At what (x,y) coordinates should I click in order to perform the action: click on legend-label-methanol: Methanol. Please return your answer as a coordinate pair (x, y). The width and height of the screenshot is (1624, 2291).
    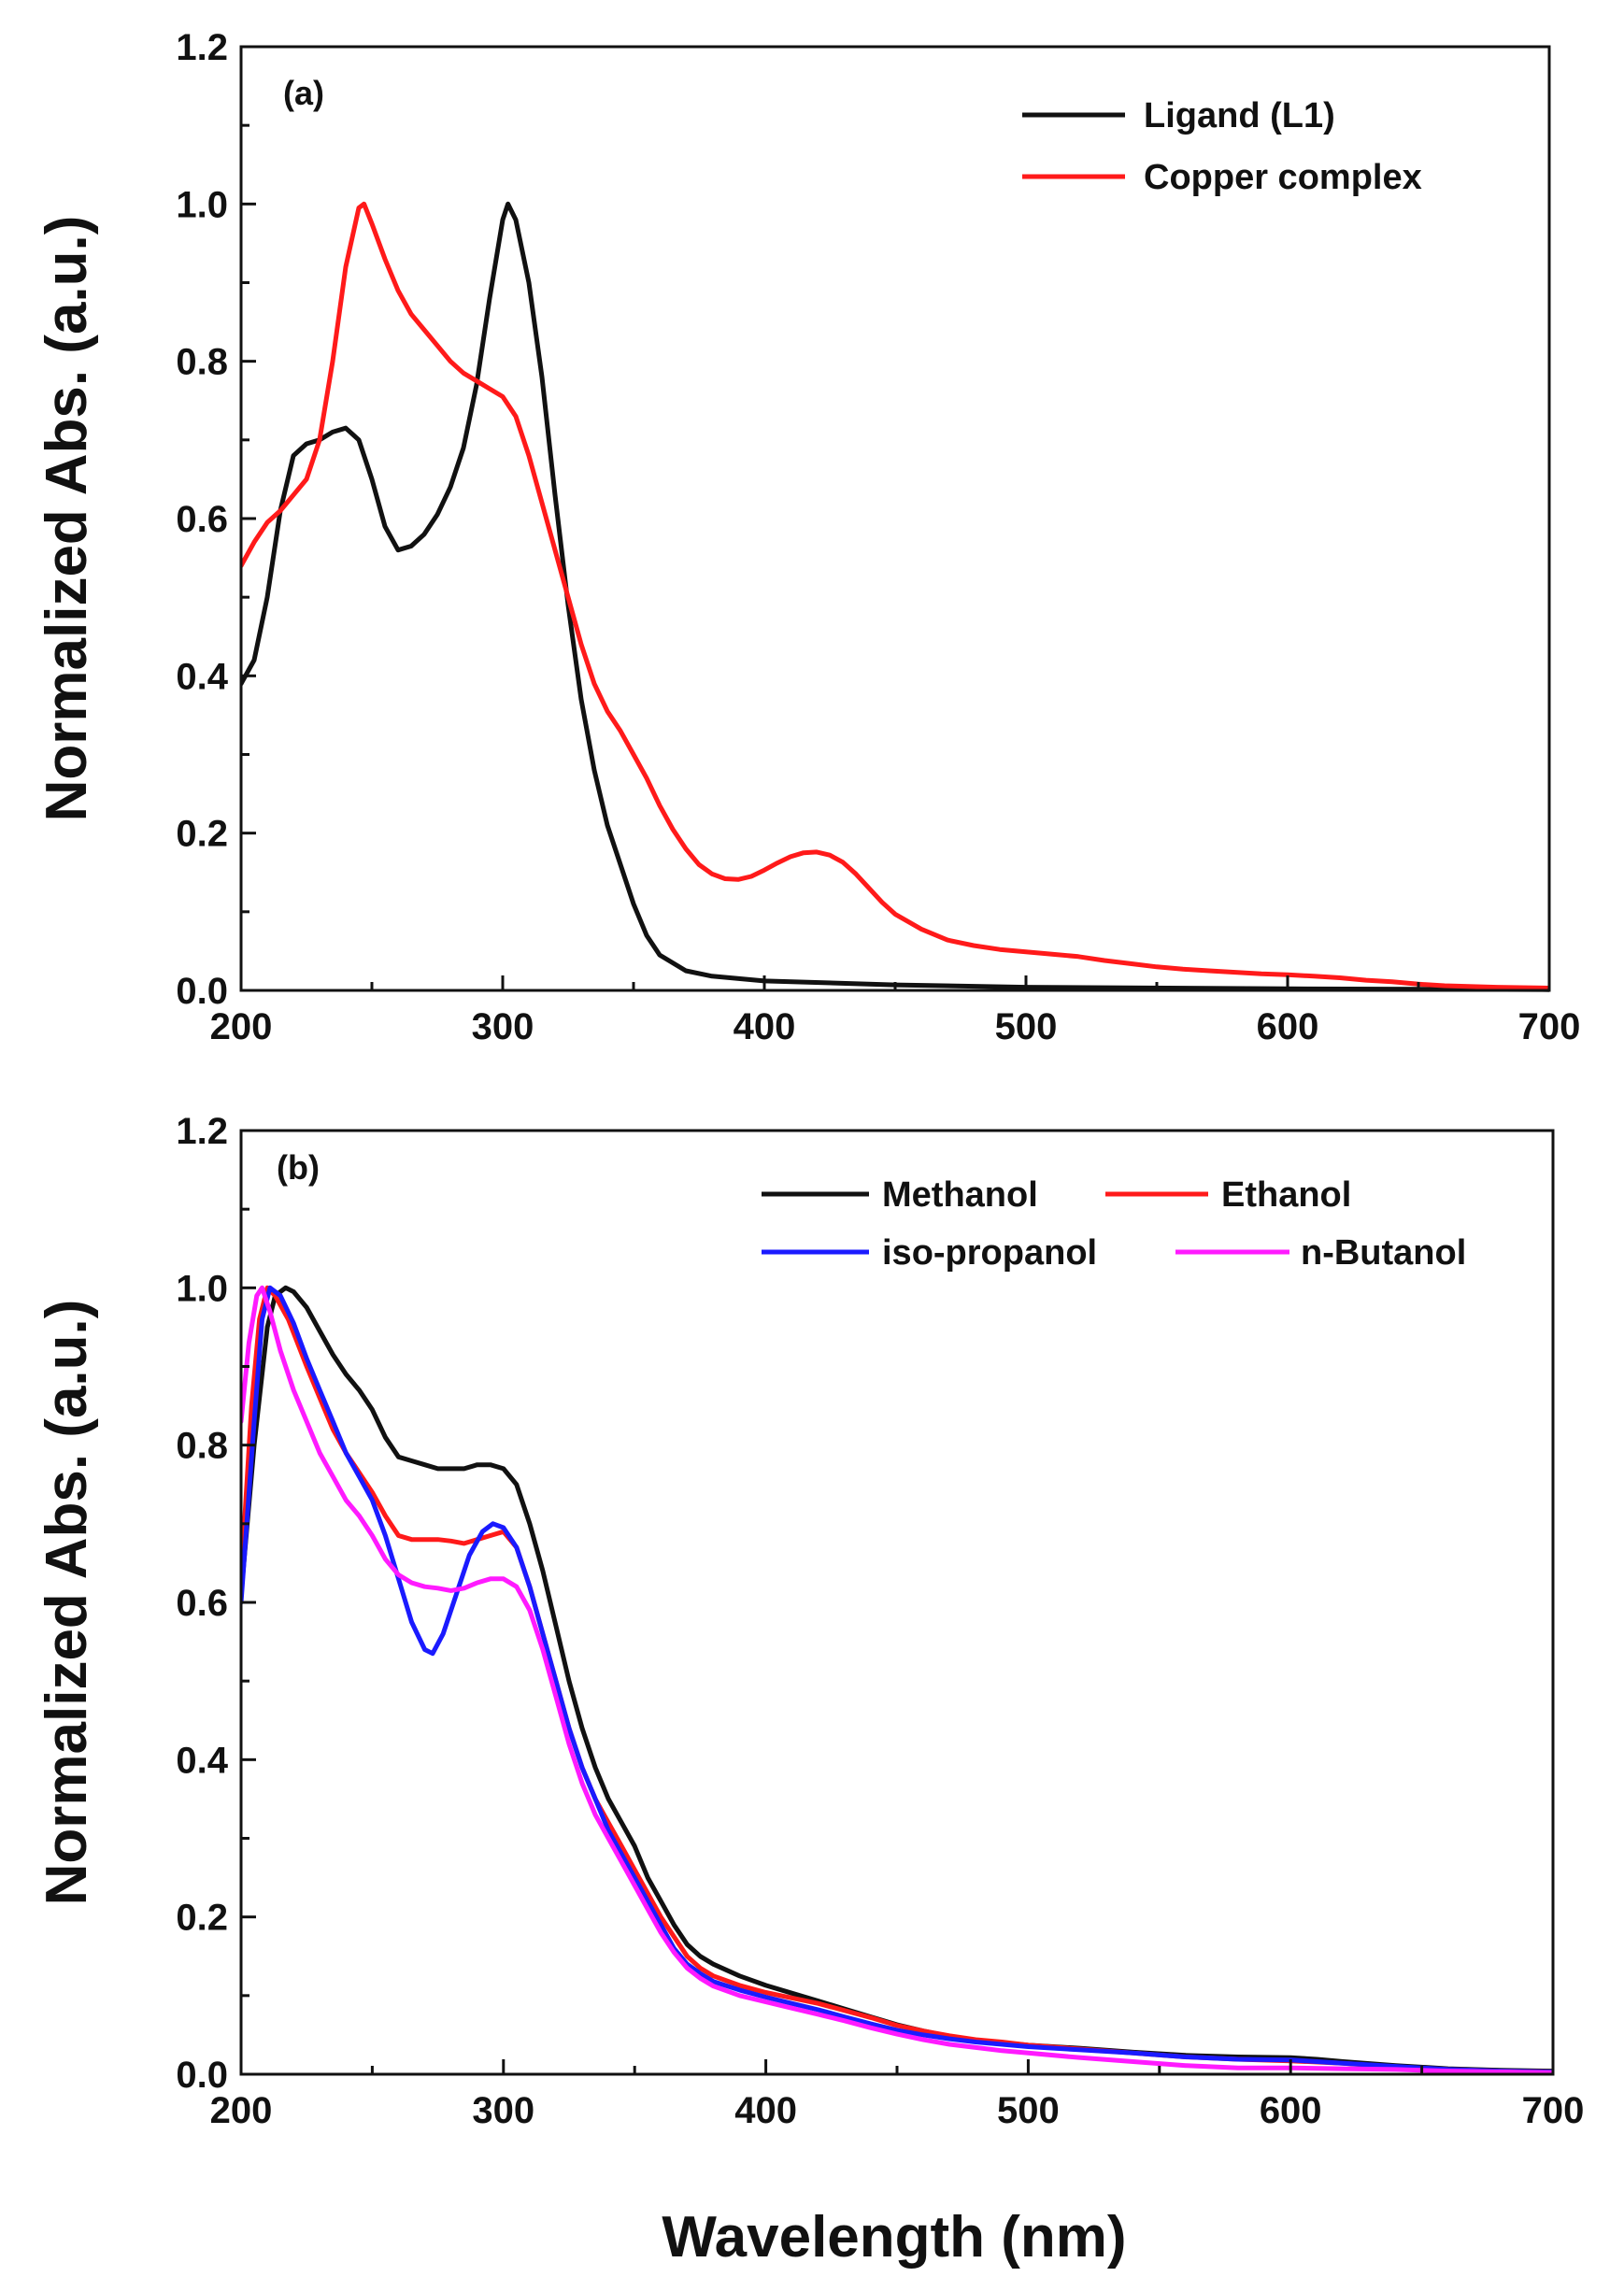
    Looking at the image, I should click on (960, 1195).